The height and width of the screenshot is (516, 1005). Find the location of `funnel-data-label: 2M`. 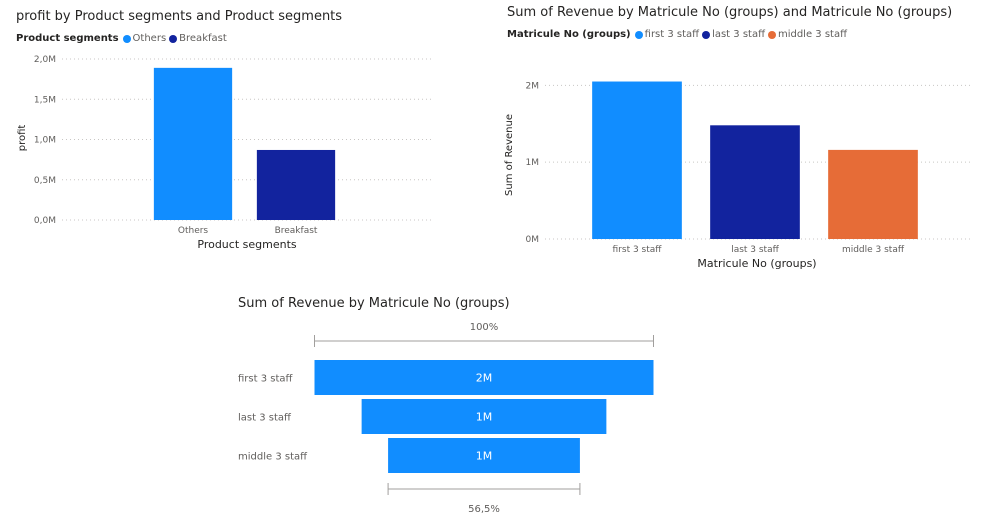

funnel-data-label: 2M is located at coordinates (484, 378).